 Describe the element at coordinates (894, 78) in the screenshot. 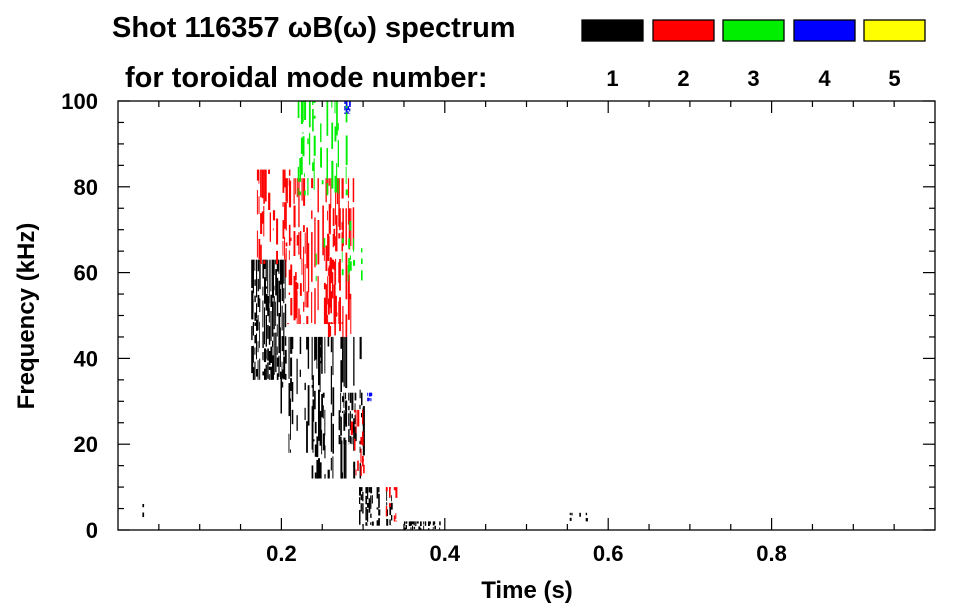

I see `legend-label-mode-5: 5` at that location.